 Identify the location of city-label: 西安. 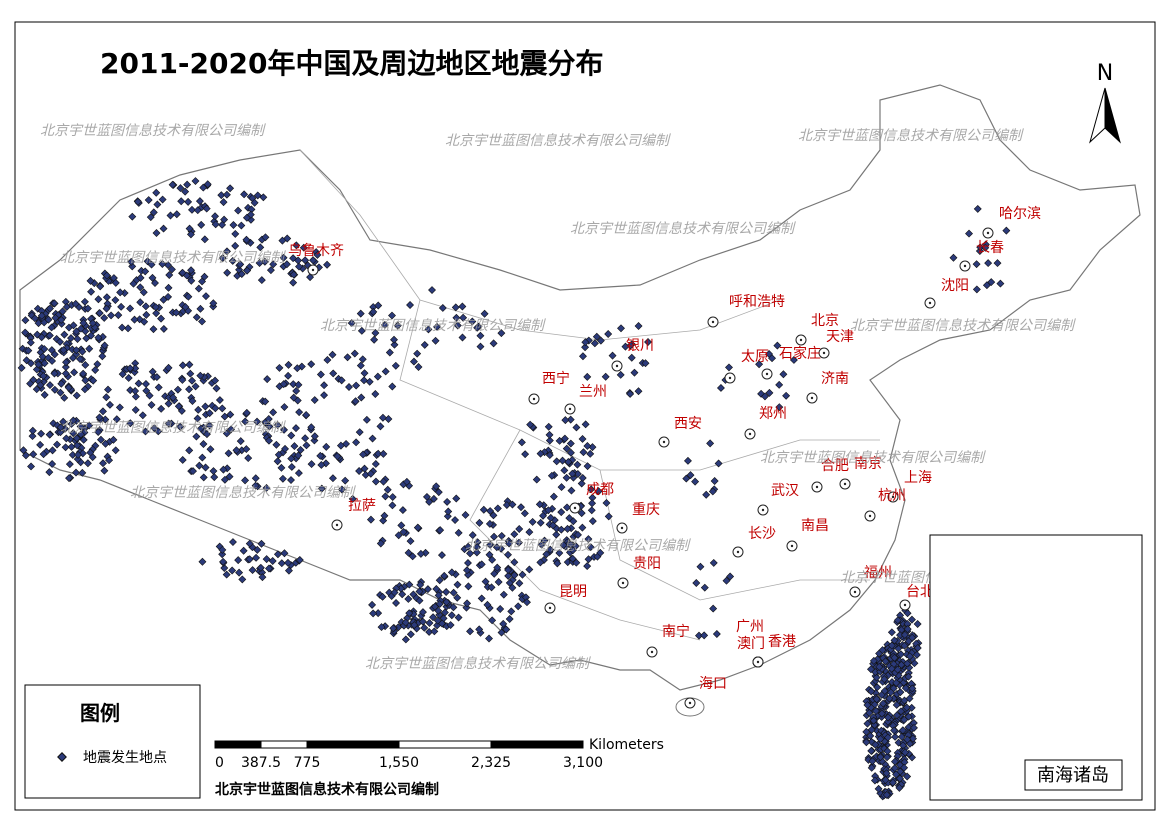
(688, 424).